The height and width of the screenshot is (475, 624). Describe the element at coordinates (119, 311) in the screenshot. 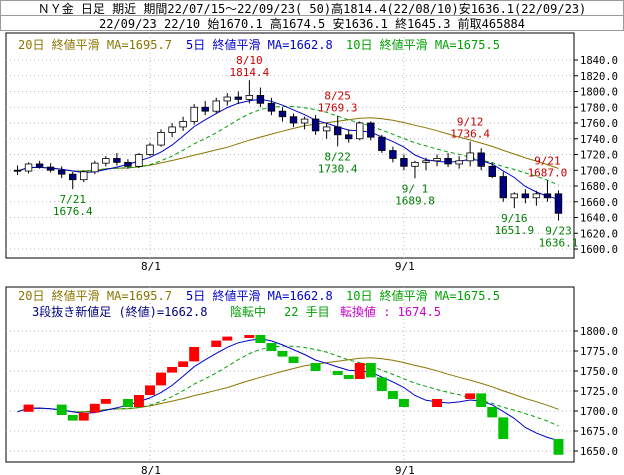

I see `break-info-prefix: 3段抜き新値足 (終値)=1662.8` at that location.